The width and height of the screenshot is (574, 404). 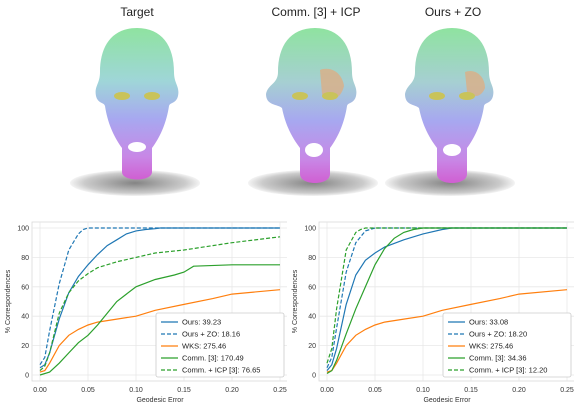 I want to click on left-ytick-label: 60, so click(x=25, y=287).